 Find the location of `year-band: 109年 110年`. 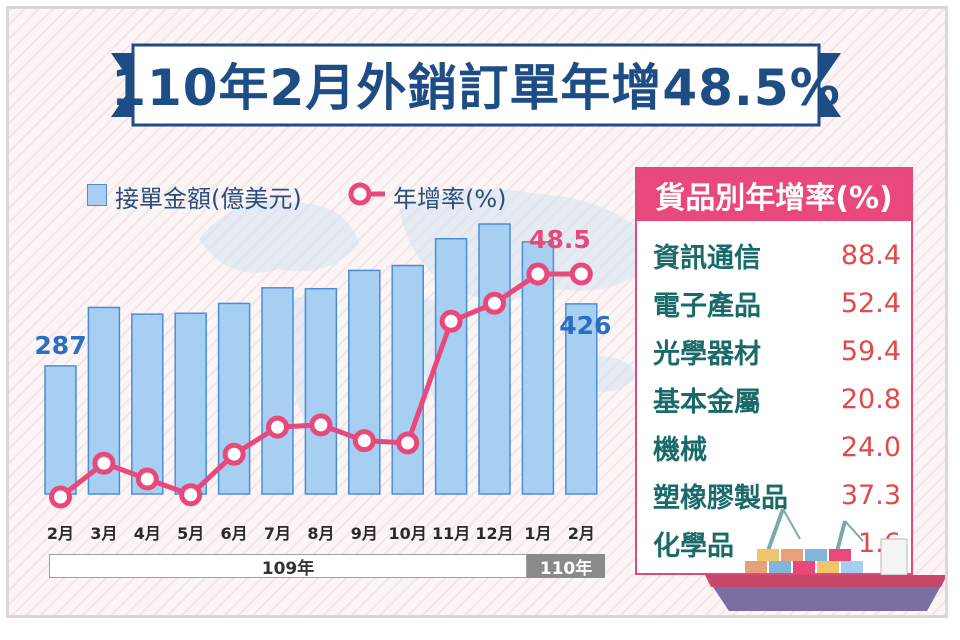

year-band: 109年 110年 is located at coordinates (327, 567).